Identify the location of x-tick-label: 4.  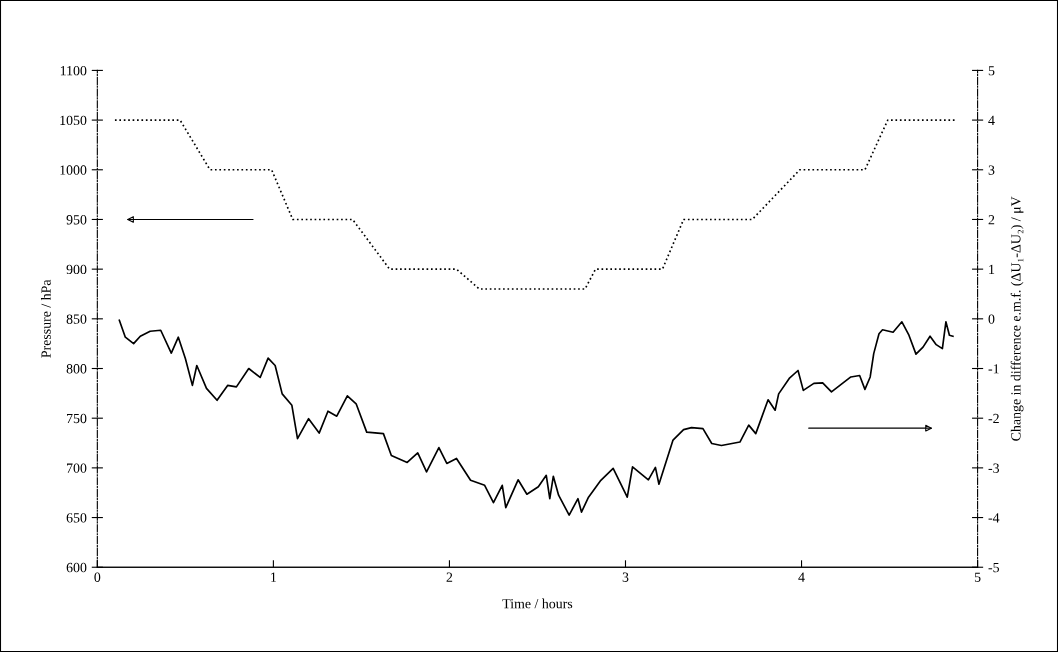
(801, 577).